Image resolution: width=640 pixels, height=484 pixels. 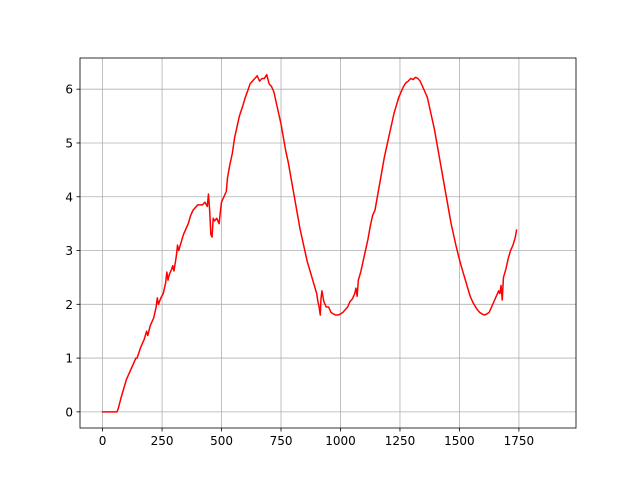 I want to click on y-tick-label: 6, so click(x=69, y=90).